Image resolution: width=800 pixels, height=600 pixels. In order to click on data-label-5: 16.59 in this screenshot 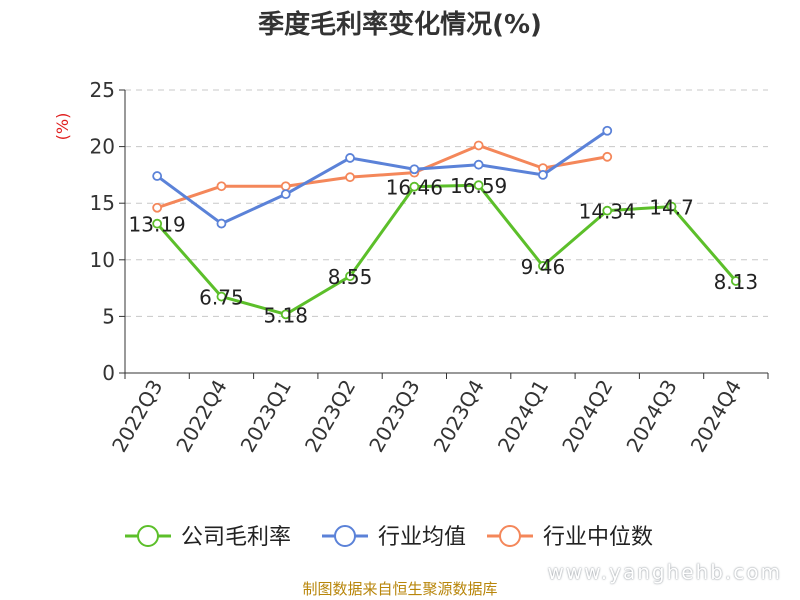, I will do `click(478, 186)`.